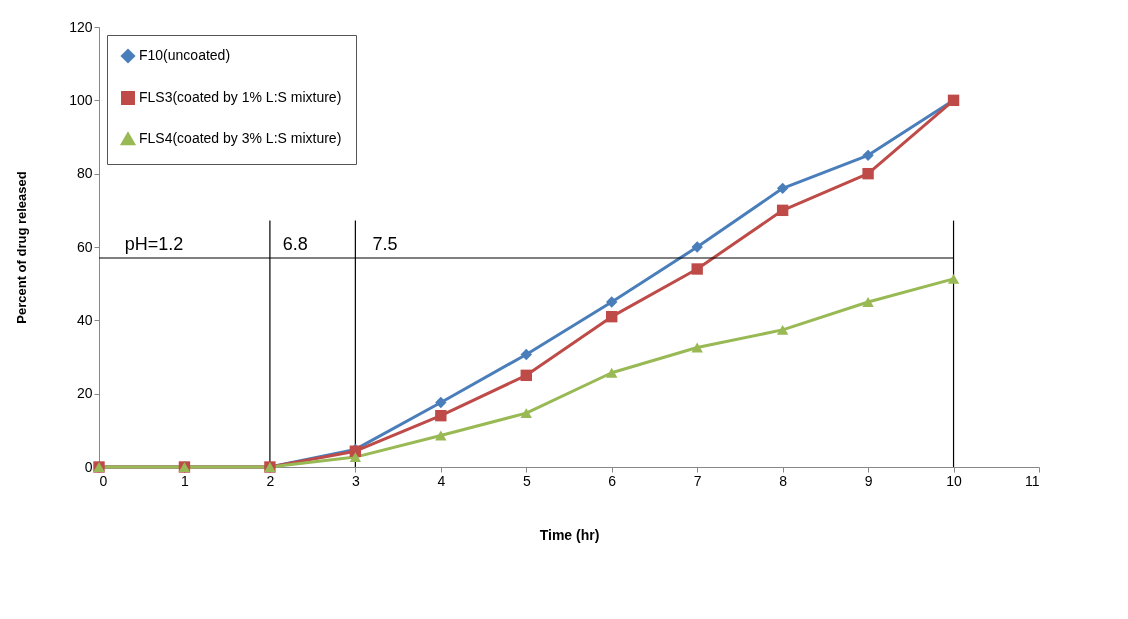 This screenshot has height=619, width=1128. I want to click on x-tick-label: 4, so click(441, 480).